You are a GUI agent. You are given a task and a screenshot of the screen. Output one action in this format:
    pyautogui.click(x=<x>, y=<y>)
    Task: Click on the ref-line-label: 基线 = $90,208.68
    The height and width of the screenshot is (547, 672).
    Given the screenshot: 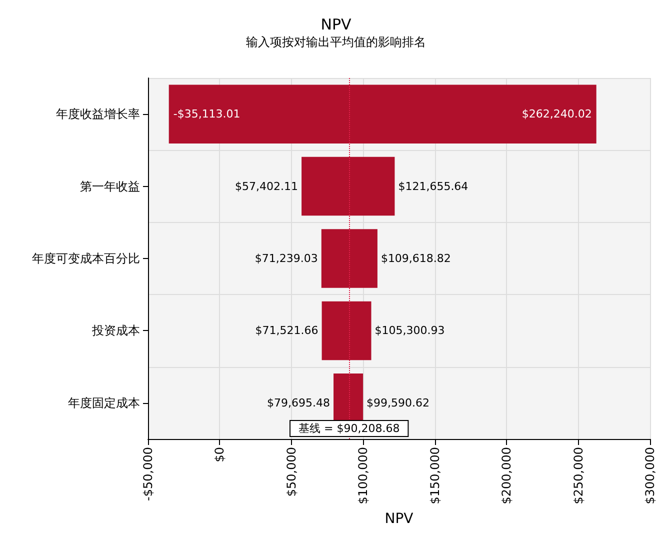 What is the action you would take?
    pyautogui.click(x=349, y=428)
    